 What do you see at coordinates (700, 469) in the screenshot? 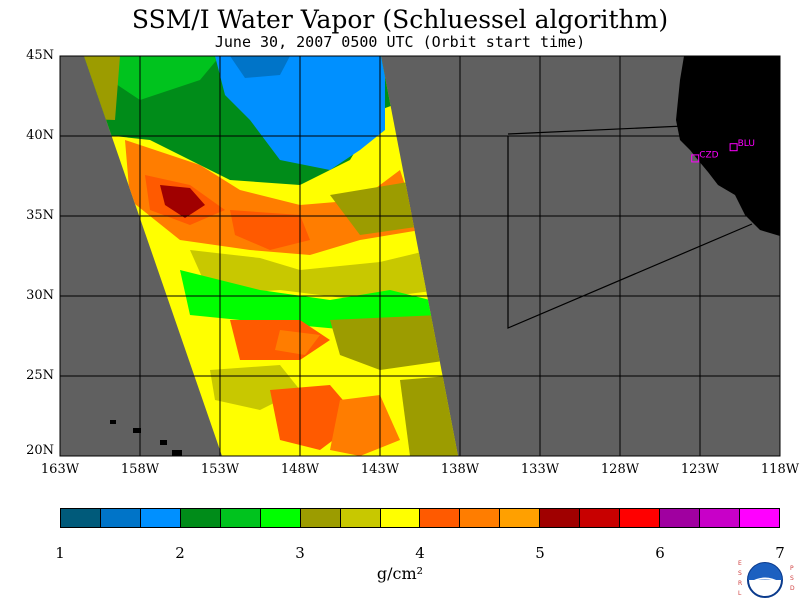
I see `x-tick-123w: 123W` at bounding box center [700, 469].